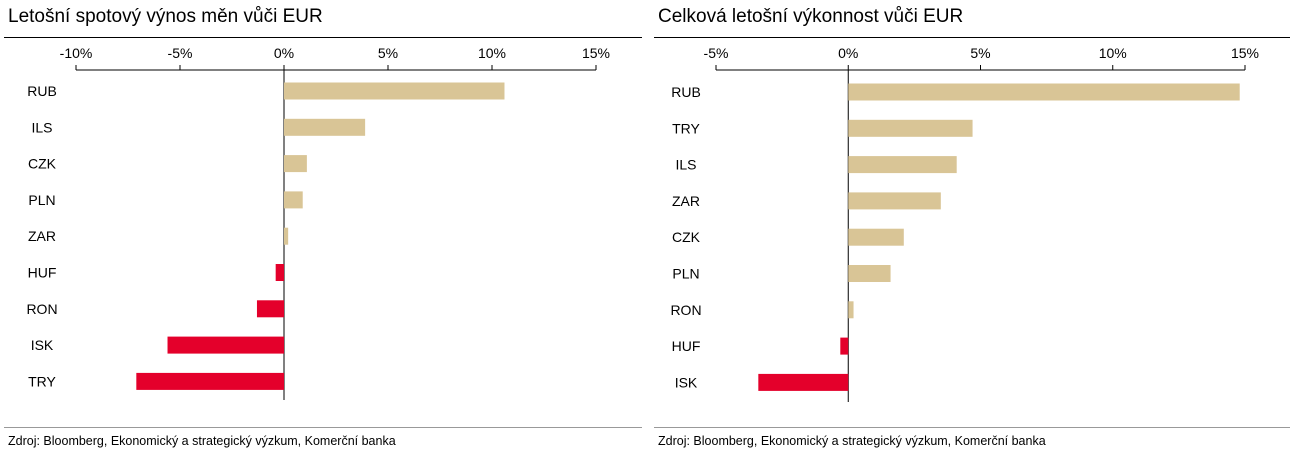  What do you see at coordinates (165, 16) in the screenshot?
I see `chart-title: Letošní spotový výnos měn vůči EUR` at bounding box center [165, 16].